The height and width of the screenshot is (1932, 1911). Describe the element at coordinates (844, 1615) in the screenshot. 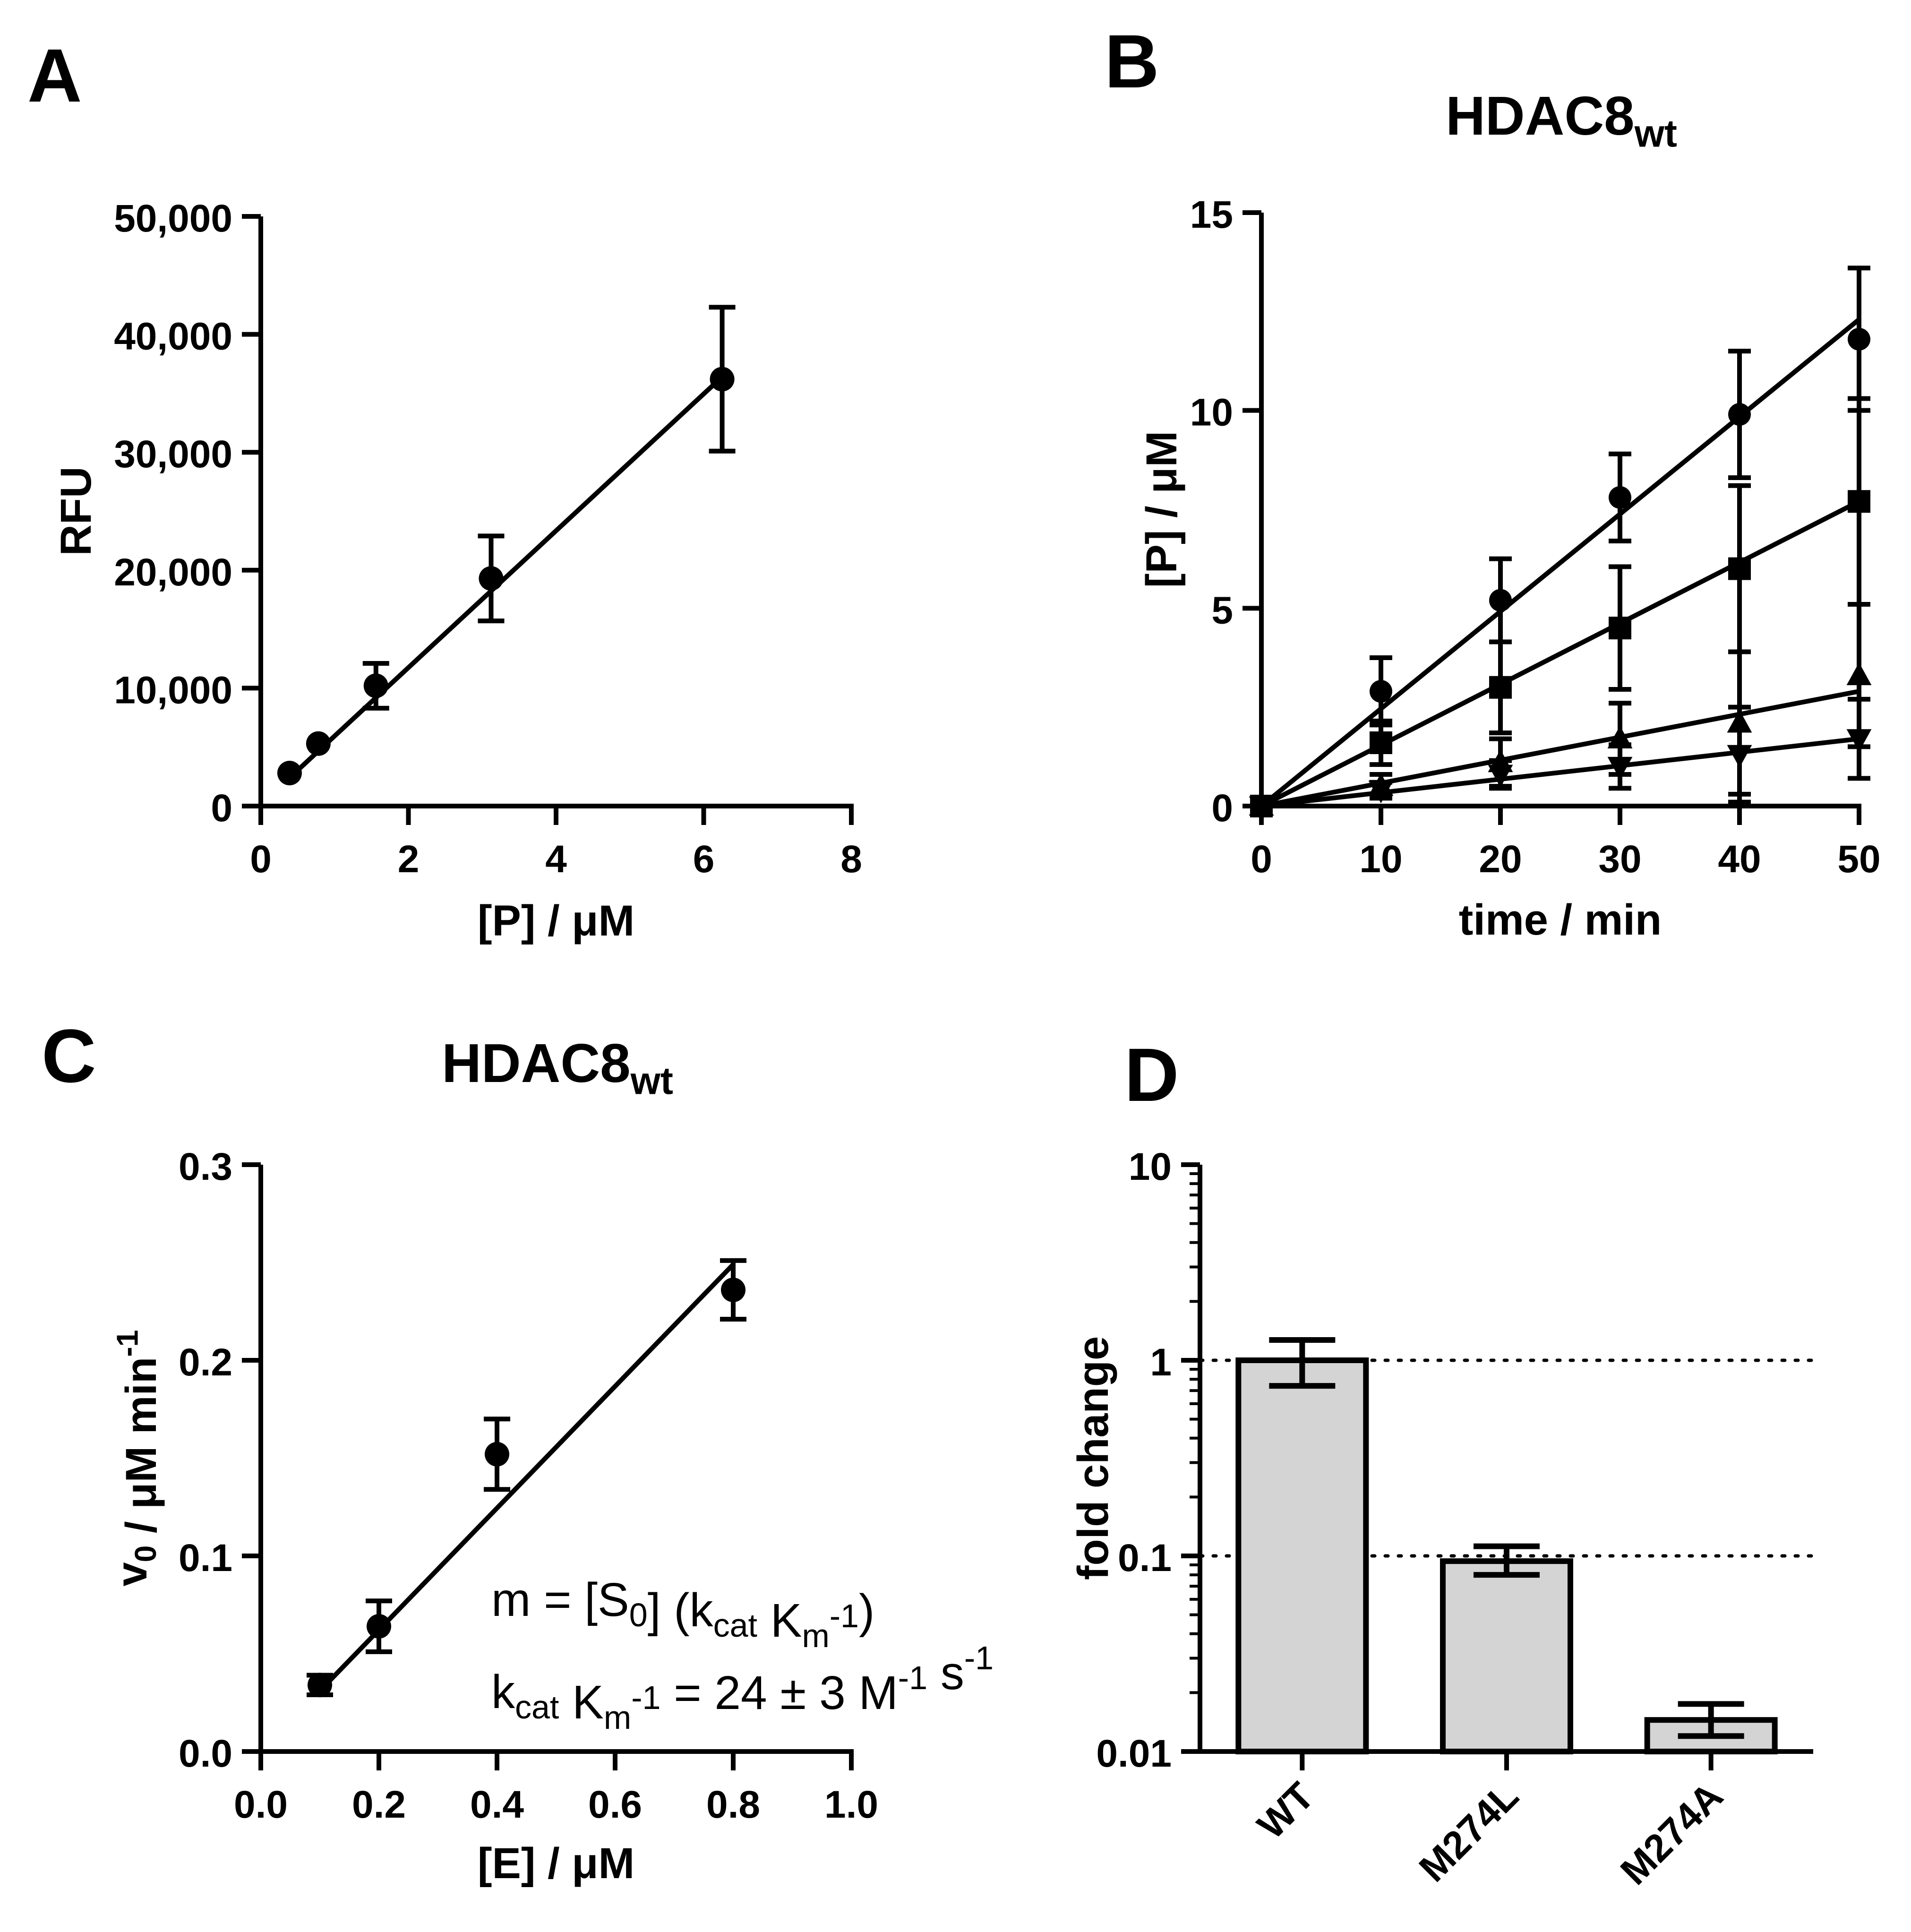

I see `equation-annotation-part: -1` at that location.